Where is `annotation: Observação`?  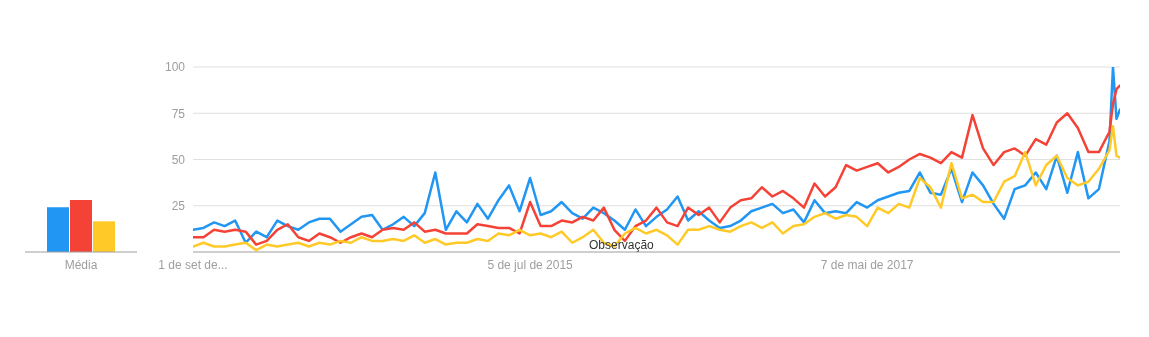
annotation: Observação is located at coordinates (622, 244).